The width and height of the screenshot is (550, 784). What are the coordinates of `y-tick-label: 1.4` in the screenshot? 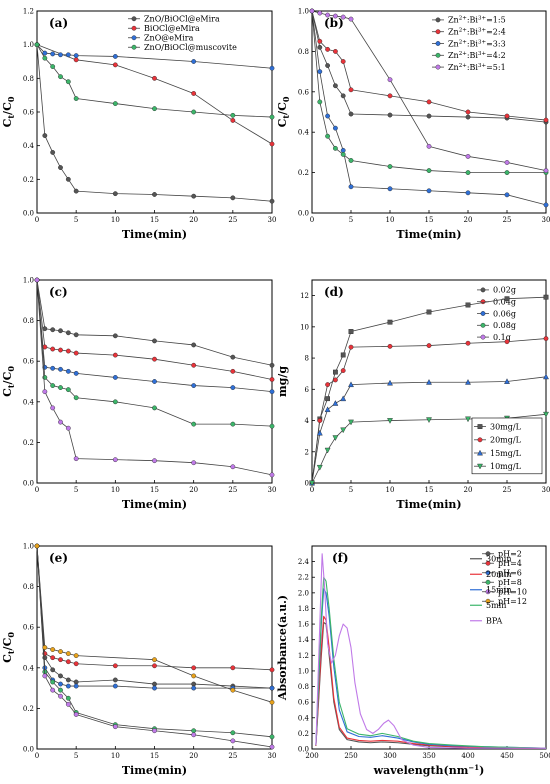 It's located at (304, 640).